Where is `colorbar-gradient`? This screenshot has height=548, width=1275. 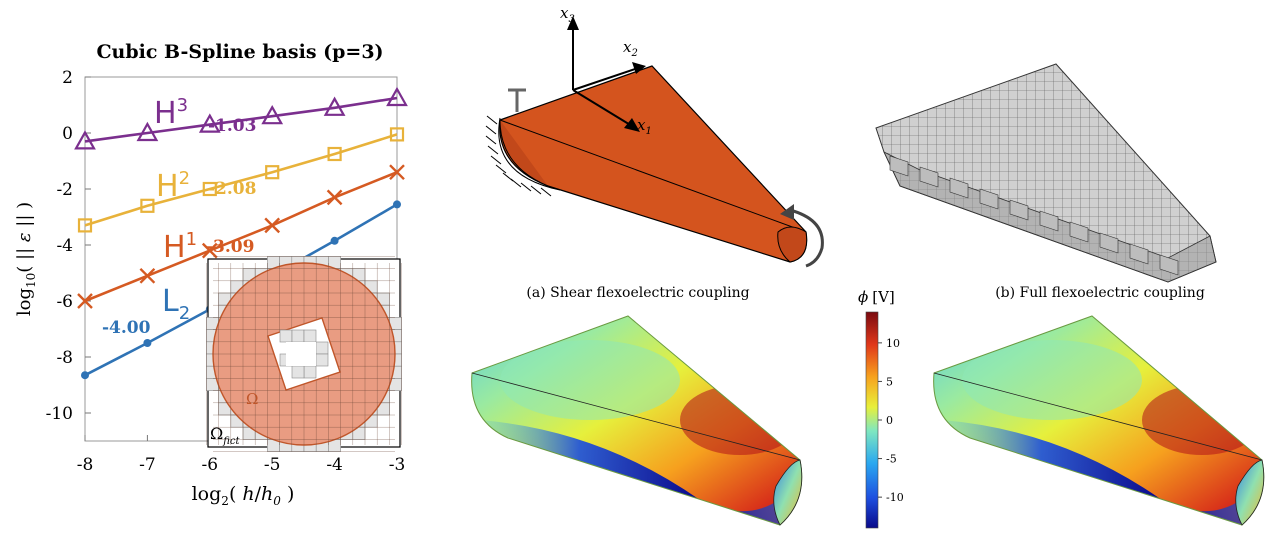 colorbar-gradient is located at coordinates (872, 420).